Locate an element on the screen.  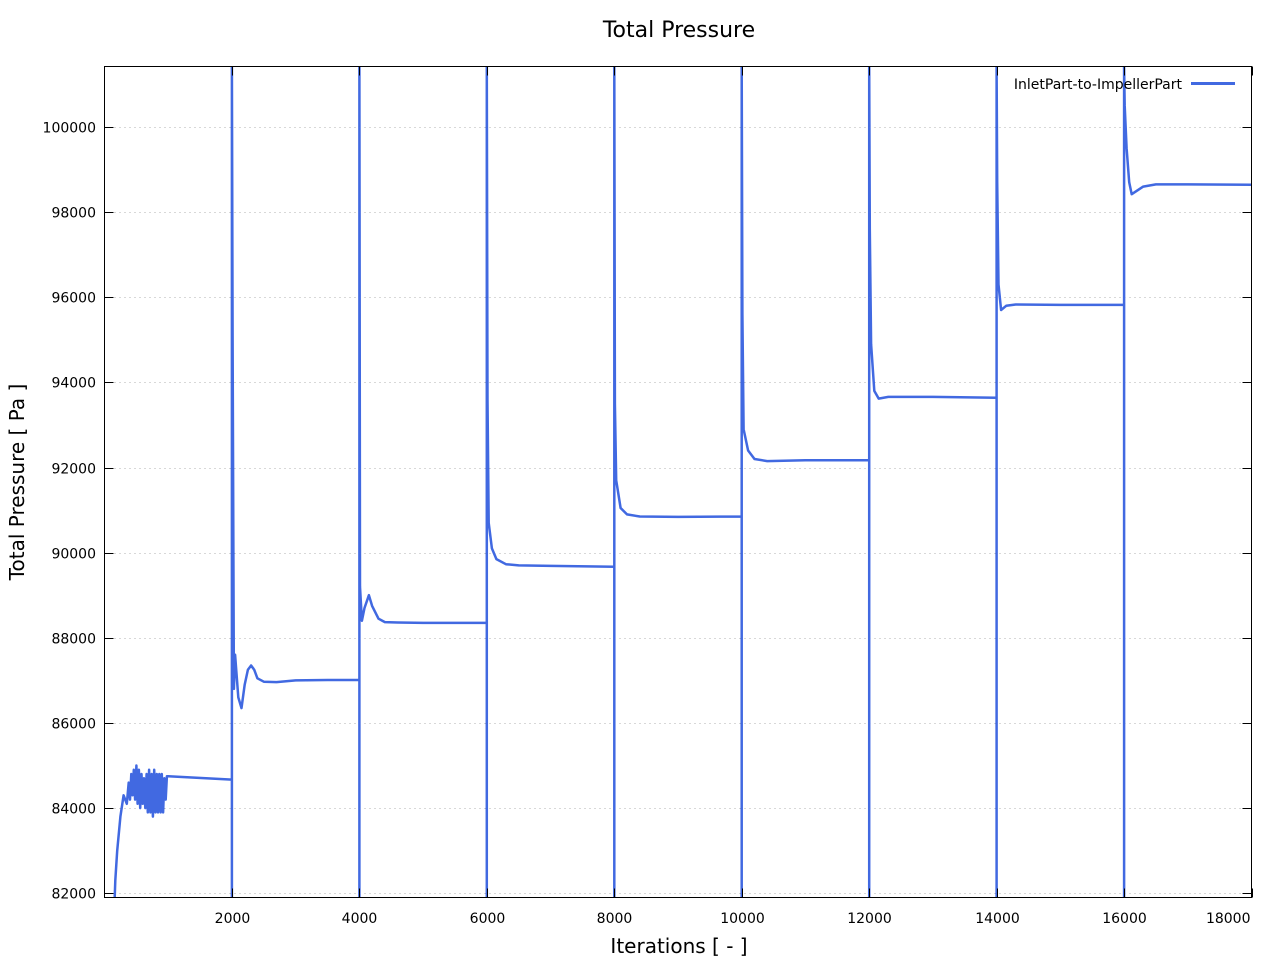
x-tick-label: 14000 is located at coordinates (997, 919).